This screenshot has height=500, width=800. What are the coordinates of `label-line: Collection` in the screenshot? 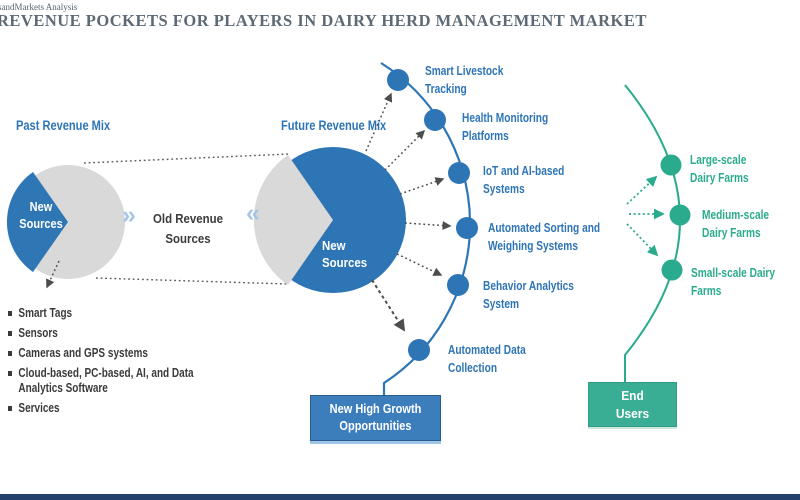 It's located at (473, 367).